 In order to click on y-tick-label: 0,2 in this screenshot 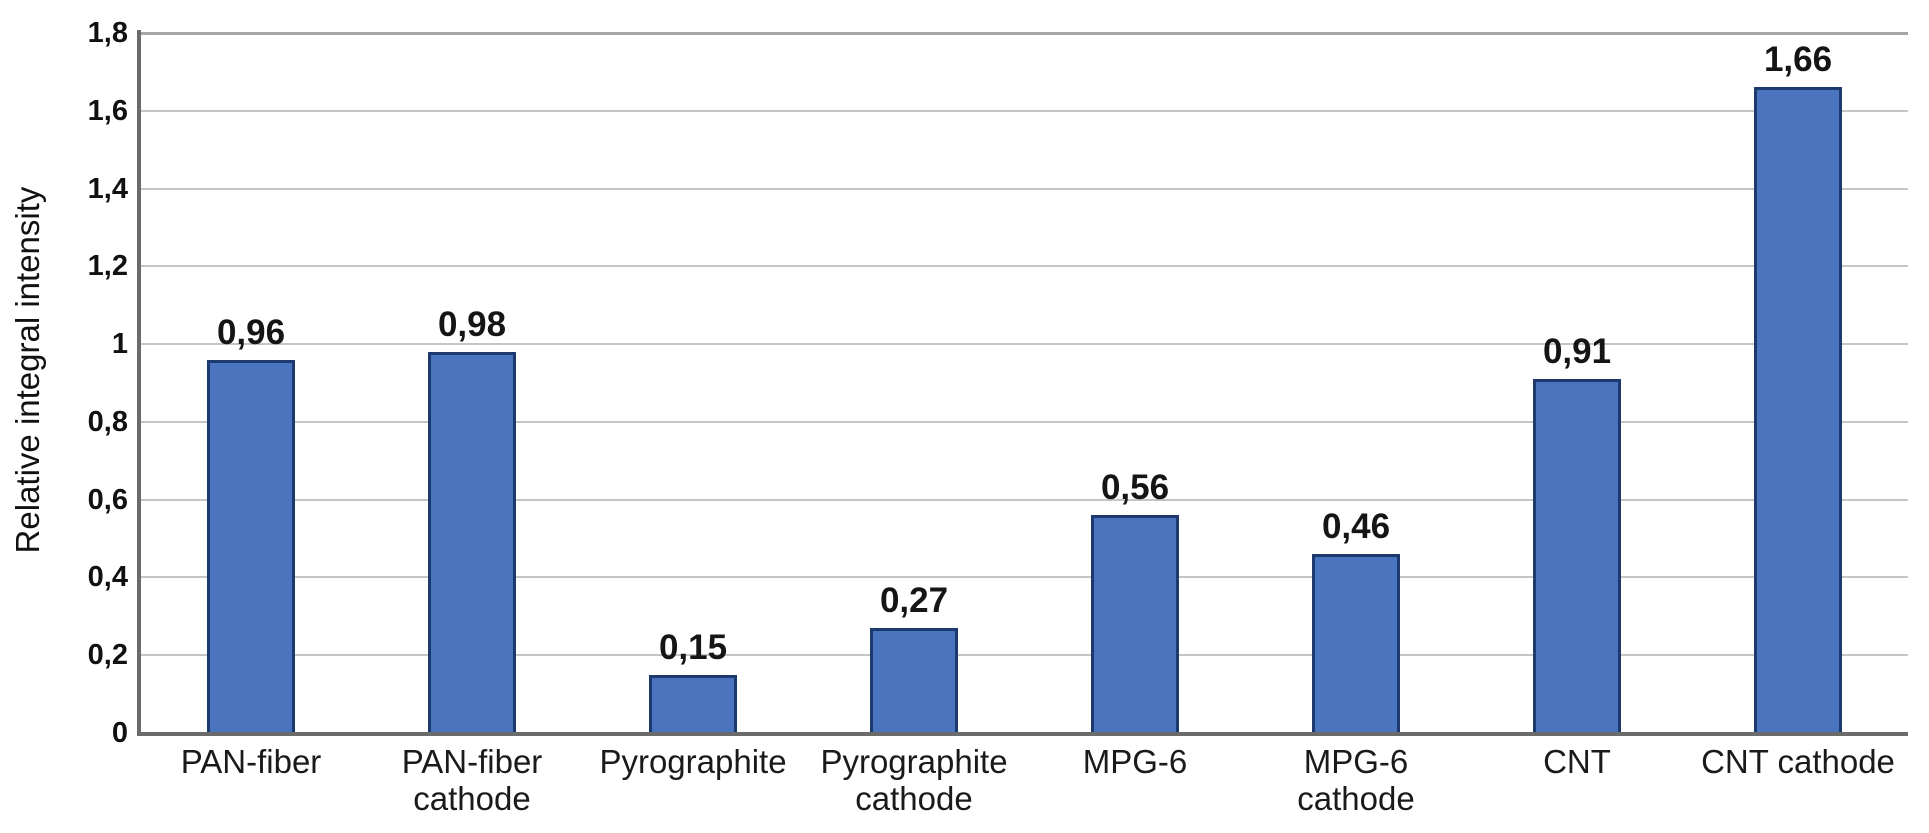, I will do `click(107, 655)`.